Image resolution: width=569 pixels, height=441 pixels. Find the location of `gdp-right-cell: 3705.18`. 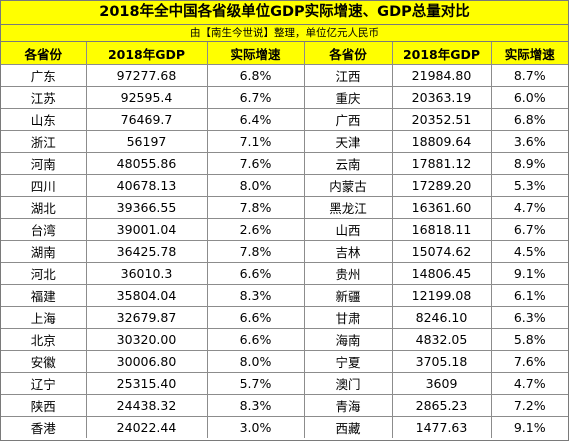

gdp-right-cell: 3705.18 is located at coordinates (441, 361).